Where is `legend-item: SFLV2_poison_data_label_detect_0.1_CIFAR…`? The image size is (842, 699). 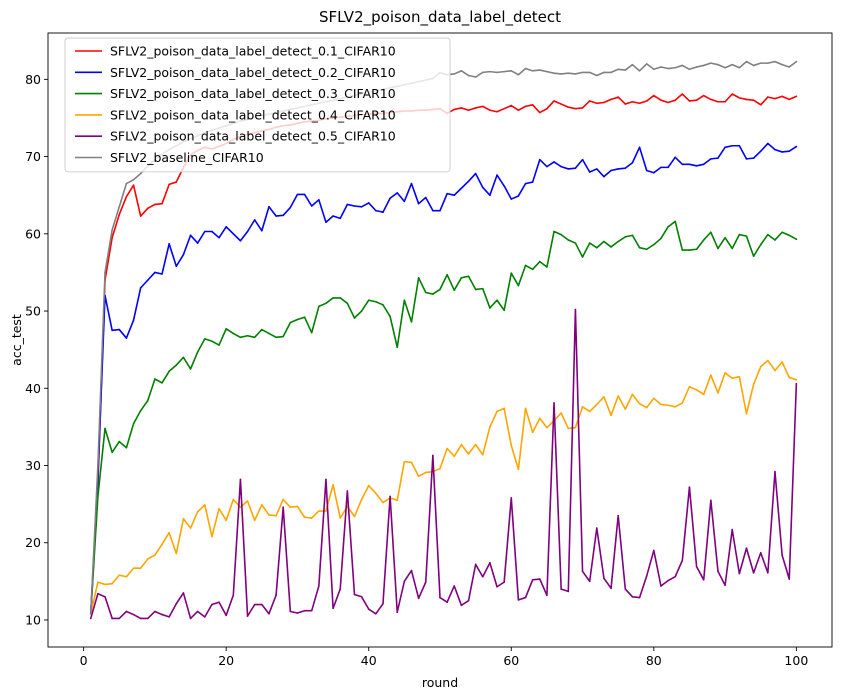
legend-item: SFLV2_poison_data_label_detect_0.1_CIFAR… is located at coordinates (235, 51).